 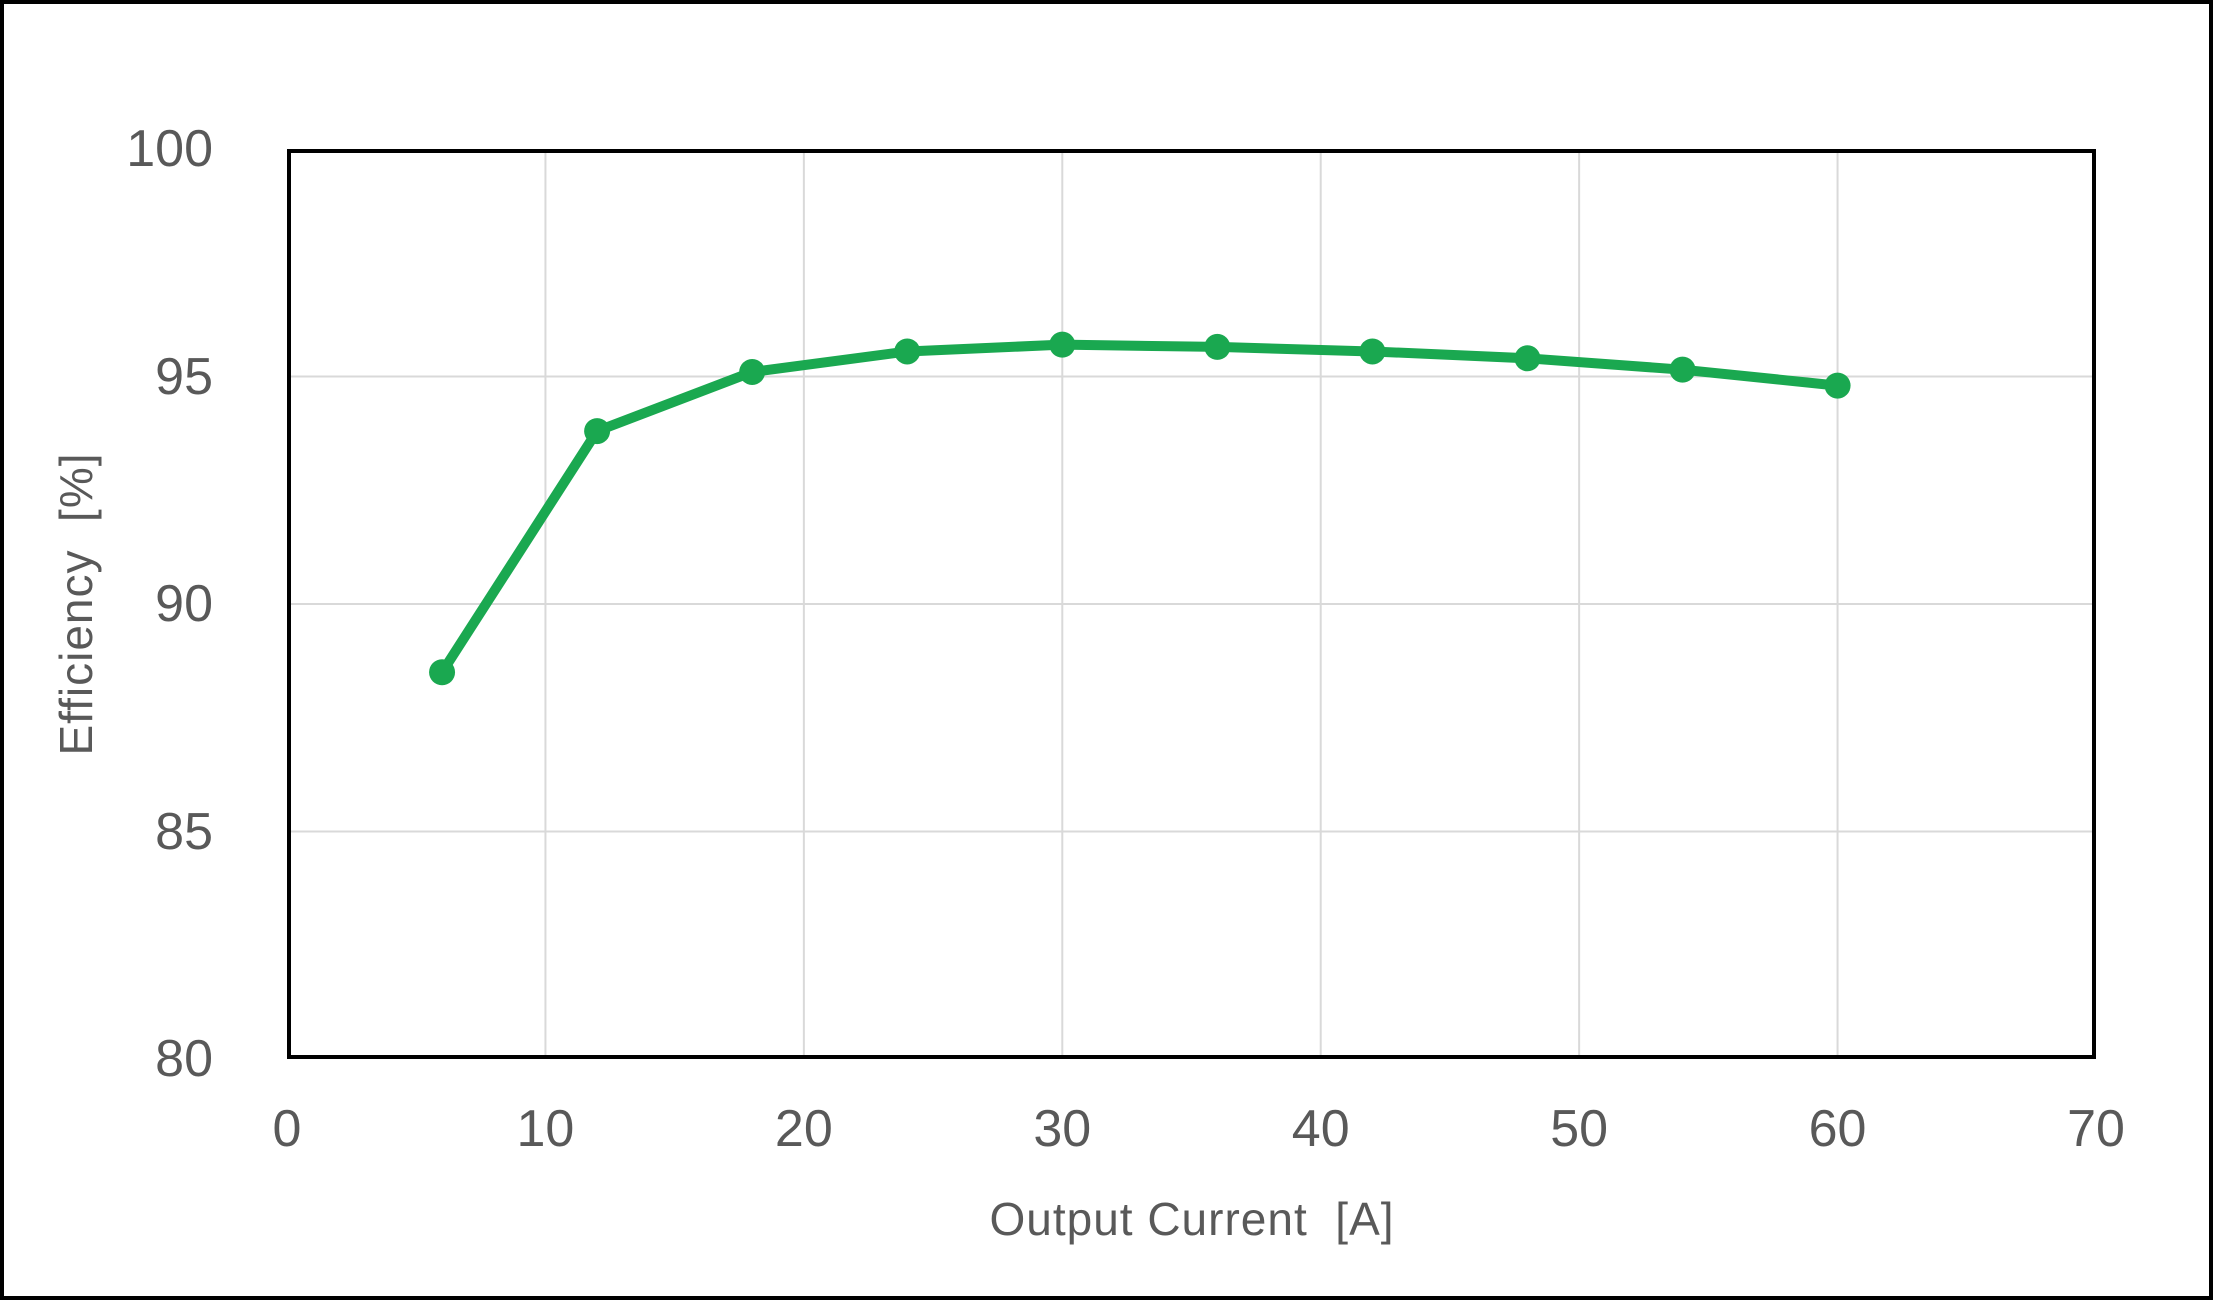 I want to click on x-tick-label: 70, so click(x=2096, y=1129).